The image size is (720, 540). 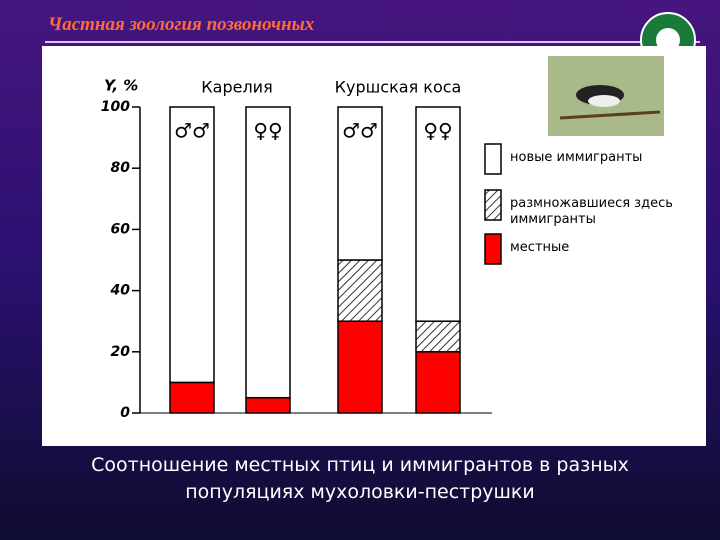 I want to click on slide-title: Частная зоология позвоночных, so click(x=181, y=24).